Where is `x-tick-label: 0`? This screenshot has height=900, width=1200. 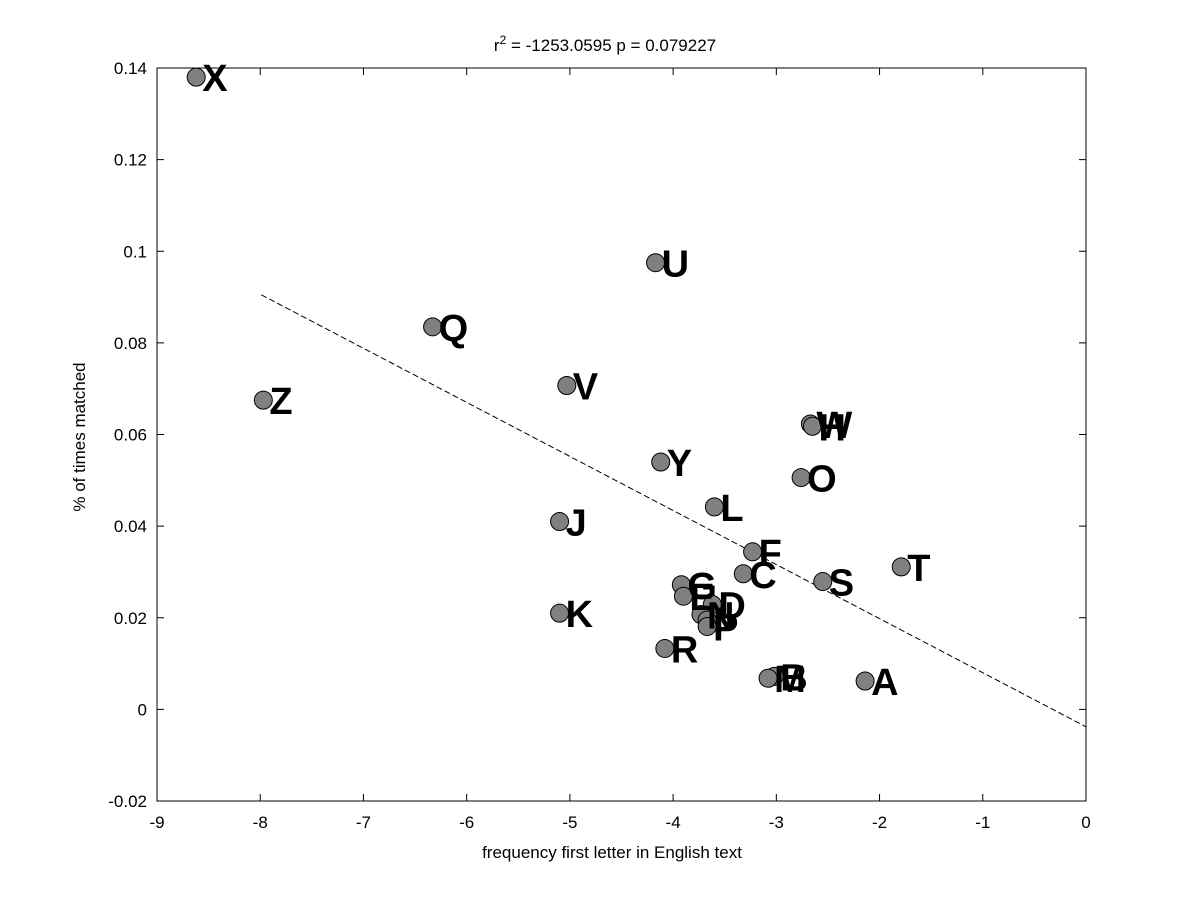
x-tick-label: 0 is located at coordinates (1085, 822).